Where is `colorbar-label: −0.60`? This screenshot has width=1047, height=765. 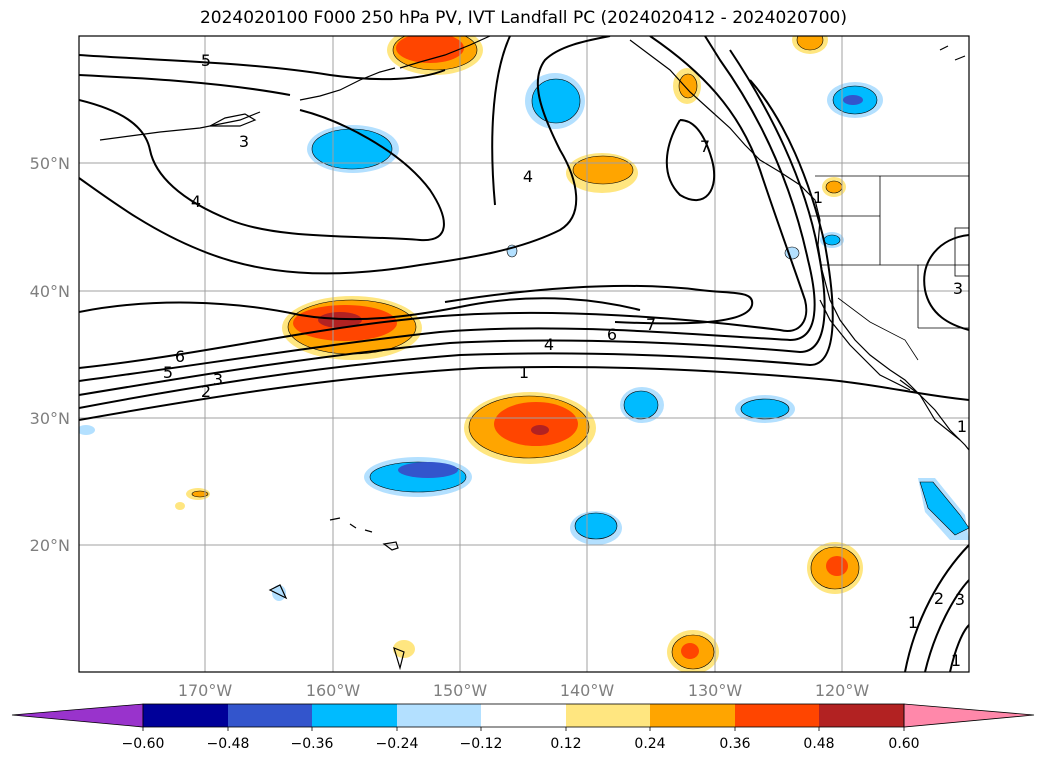
colorbar-label: −0.60 is located at coordinates (143, 744).